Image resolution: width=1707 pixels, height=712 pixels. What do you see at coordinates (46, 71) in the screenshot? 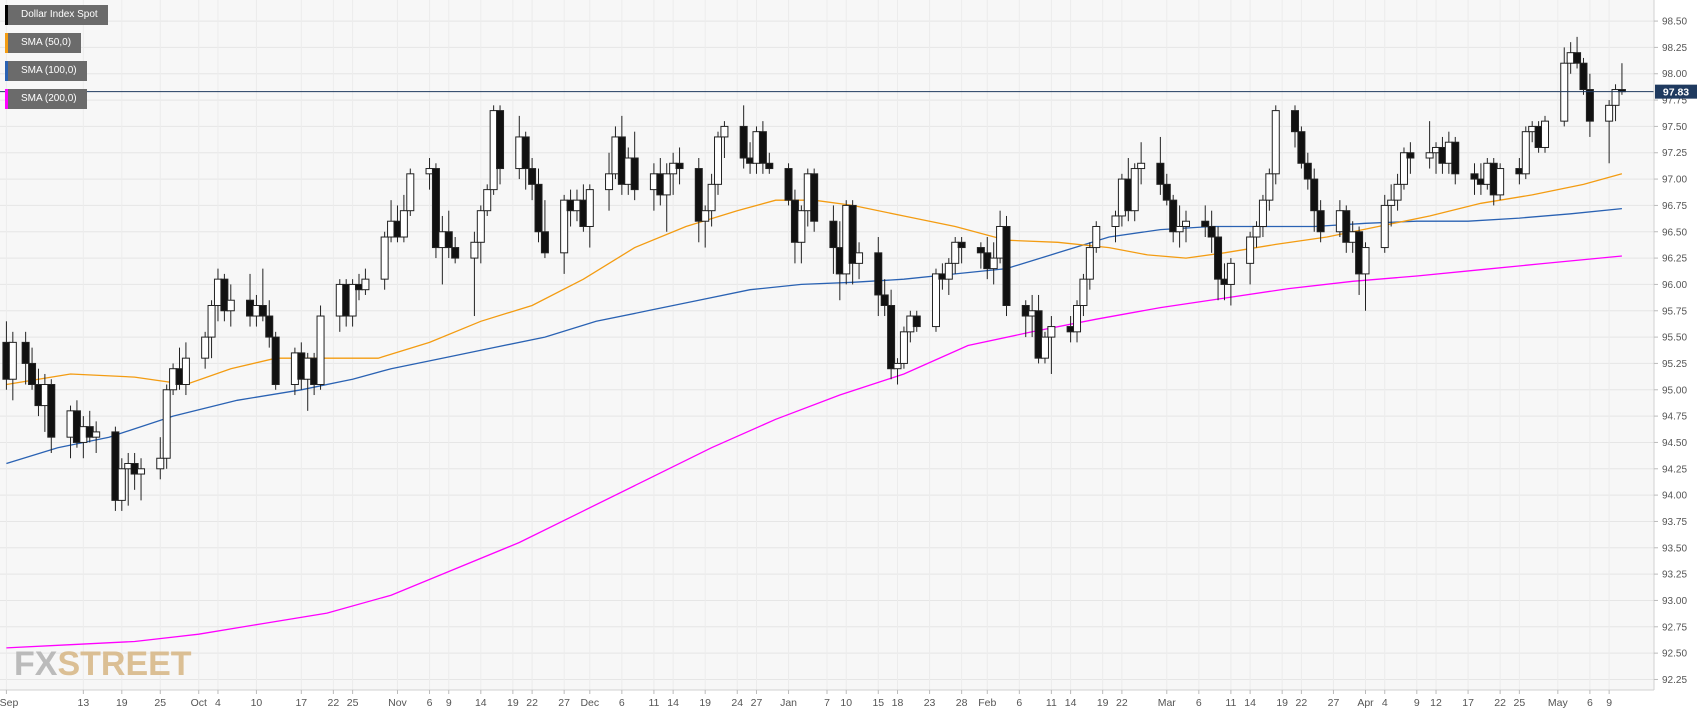
I see `legend-item-sma-100: SMA (100,0)` at bounding box center [46, 71].